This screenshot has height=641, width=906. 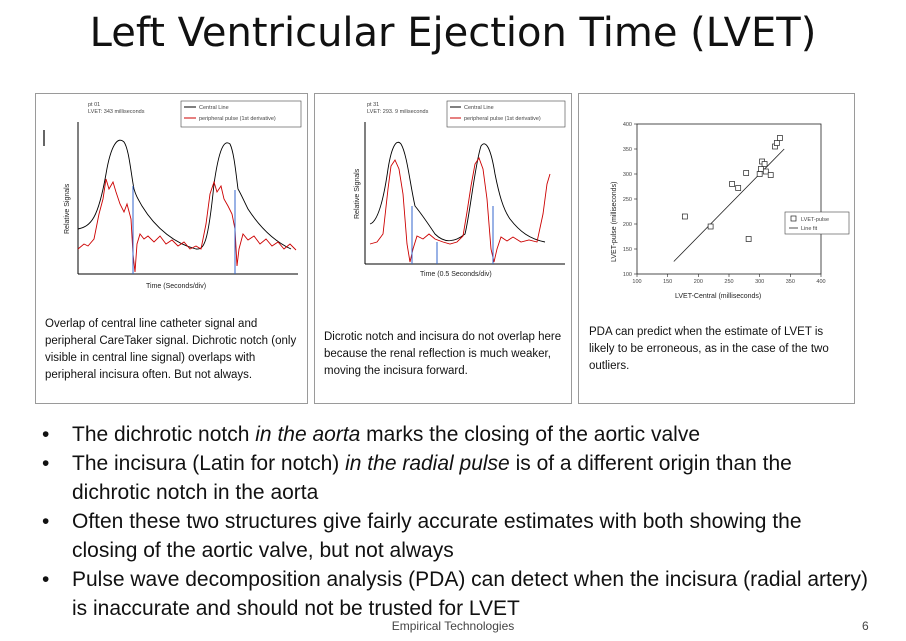 I want to click on legend-label-fit: Line fit, so click(x=809, y=229).